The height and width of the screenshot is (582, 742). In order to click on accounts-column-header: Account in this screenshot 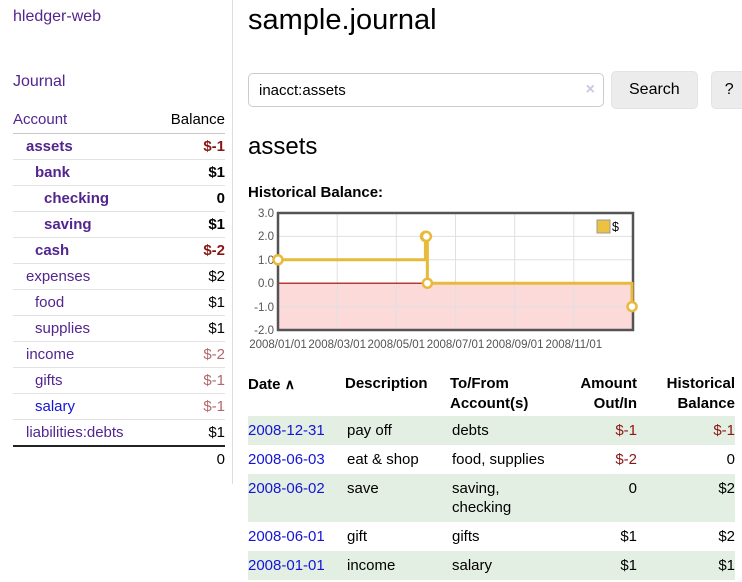, I will do `click(84, 121)`.